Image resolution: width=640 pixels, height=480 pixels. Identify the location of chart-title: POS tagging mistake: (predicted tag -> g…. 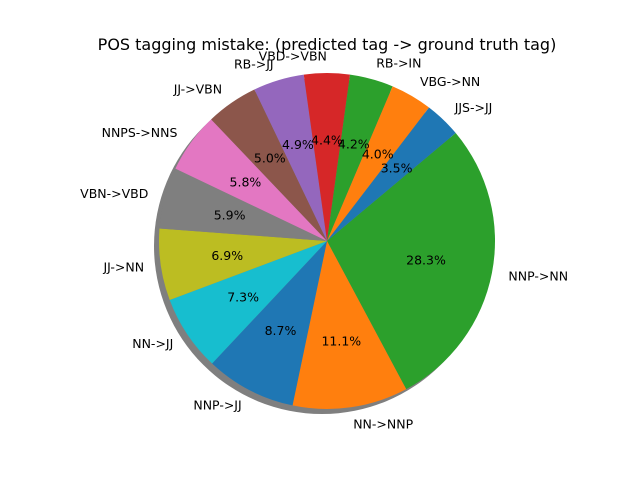
(327, 44).